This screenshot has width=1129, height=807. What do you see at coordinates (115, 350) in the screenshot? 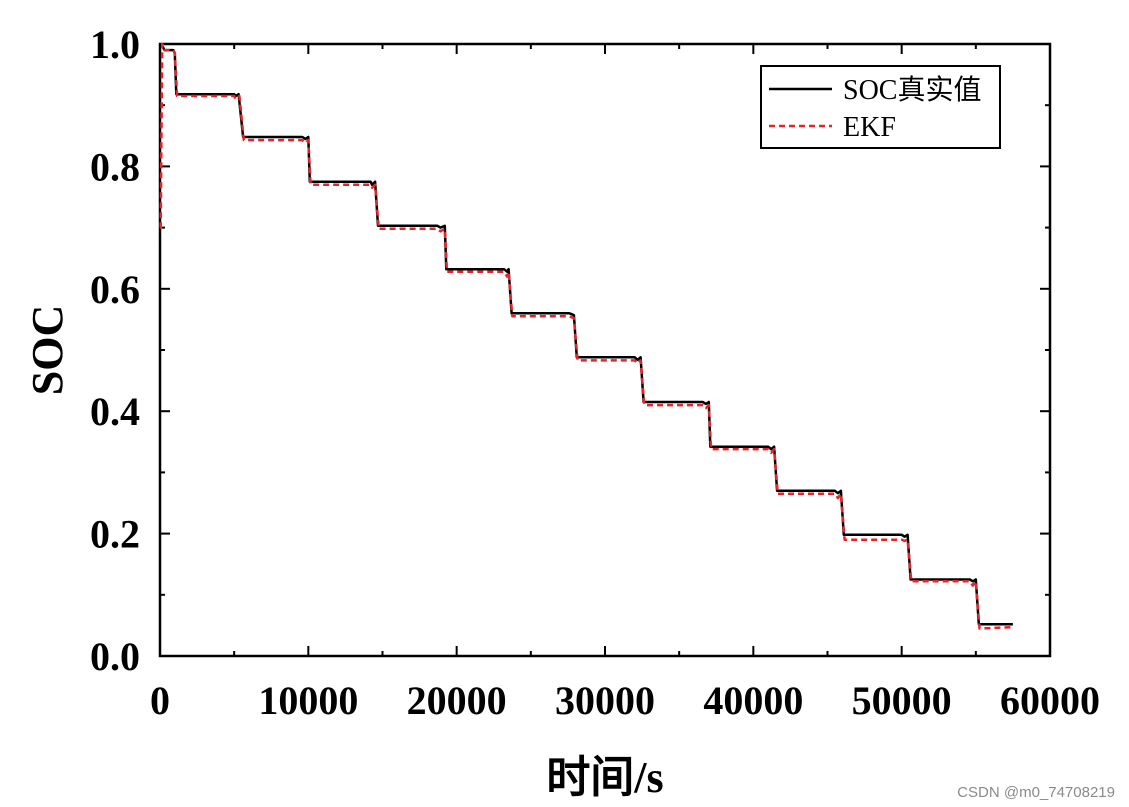
I see `y-tick-labels: 0.0 0.2 0.4 0.6 0.8 1.0` at bounding box center [115, 350].